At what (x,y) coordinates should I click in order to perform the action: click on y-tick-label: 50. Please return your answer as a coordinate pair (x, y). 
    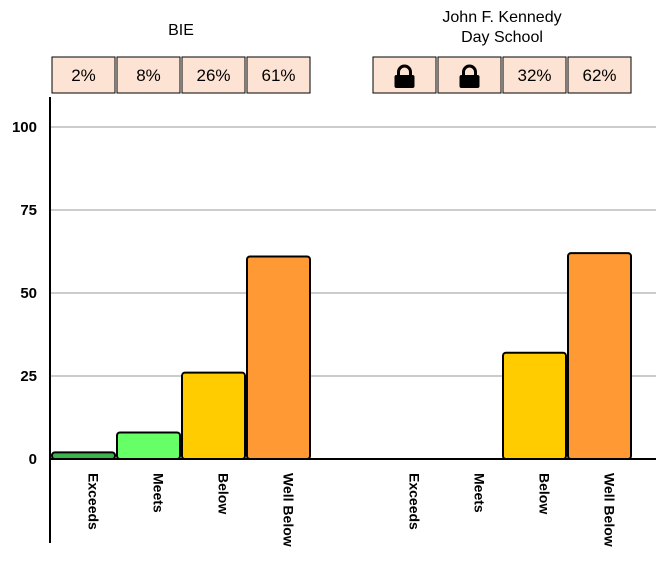
    Looking at the image, I should click on (28, 293).